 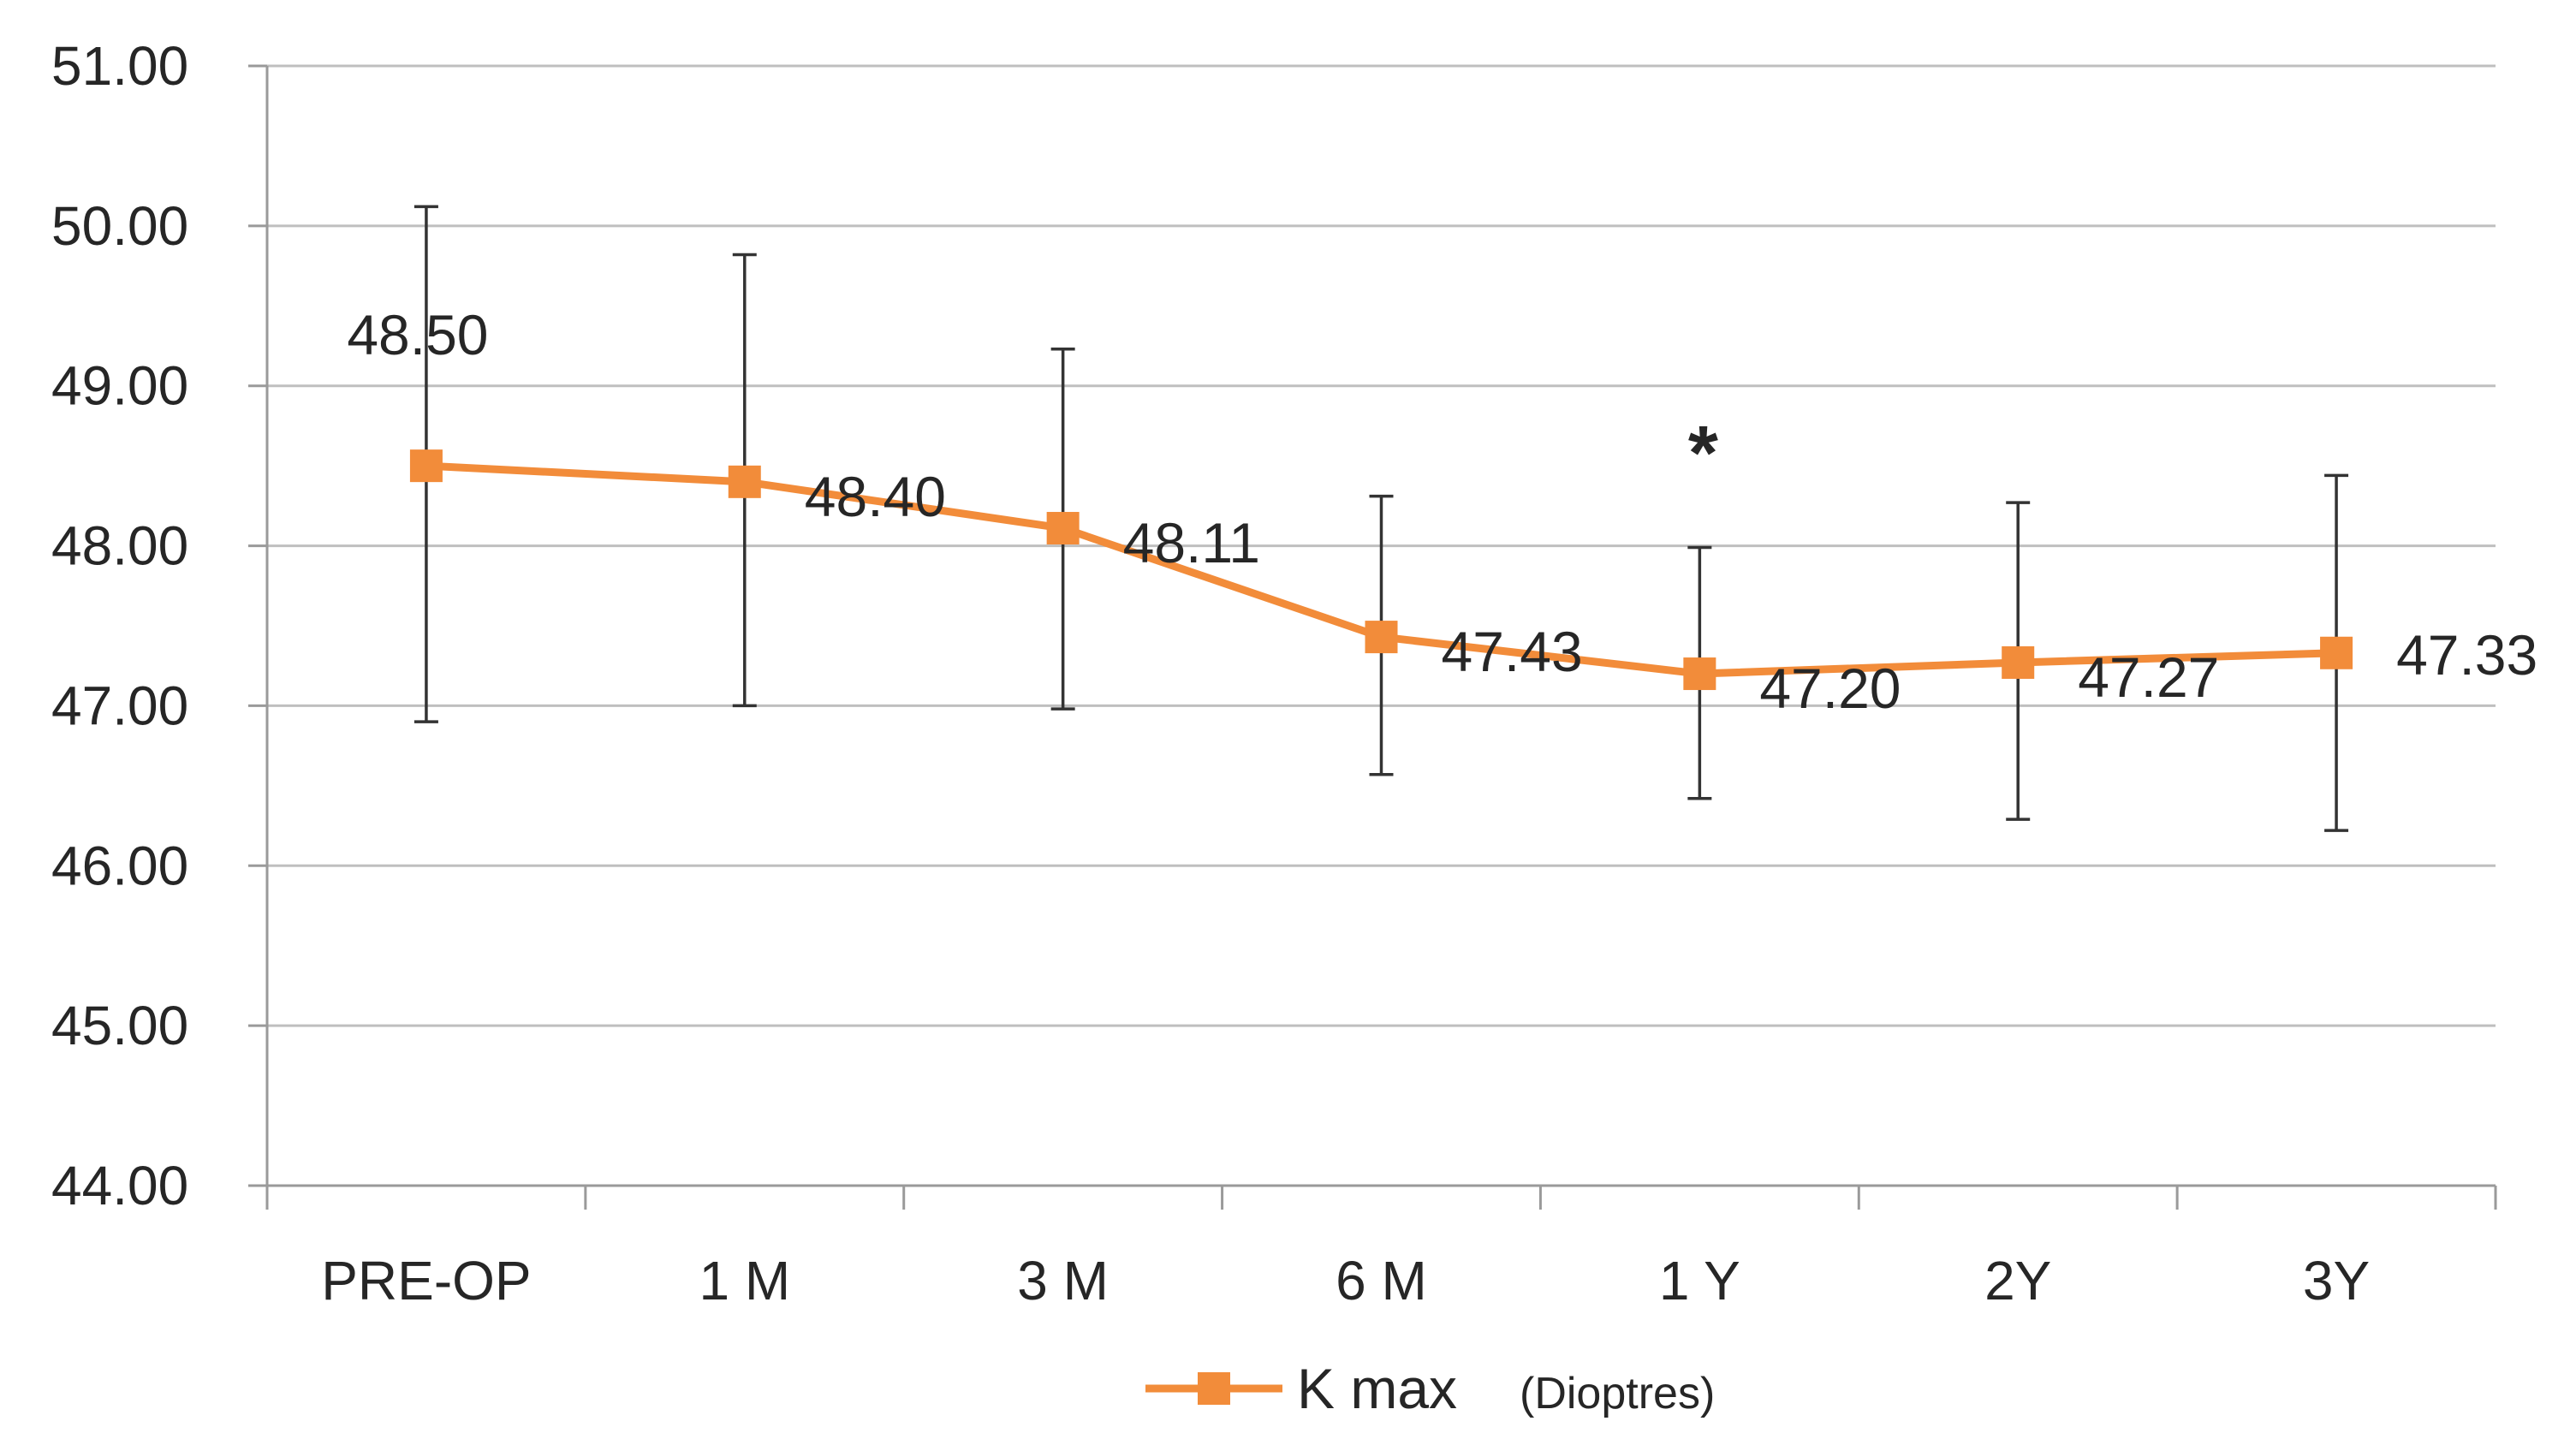 What do you see at coordinates (1381, 1247) in the screenshot?
I see `x-axis: PRE-OP 1 M 3 M 6 M 1 Y 2Y 3Y` at bounding box center [1381, 1247].